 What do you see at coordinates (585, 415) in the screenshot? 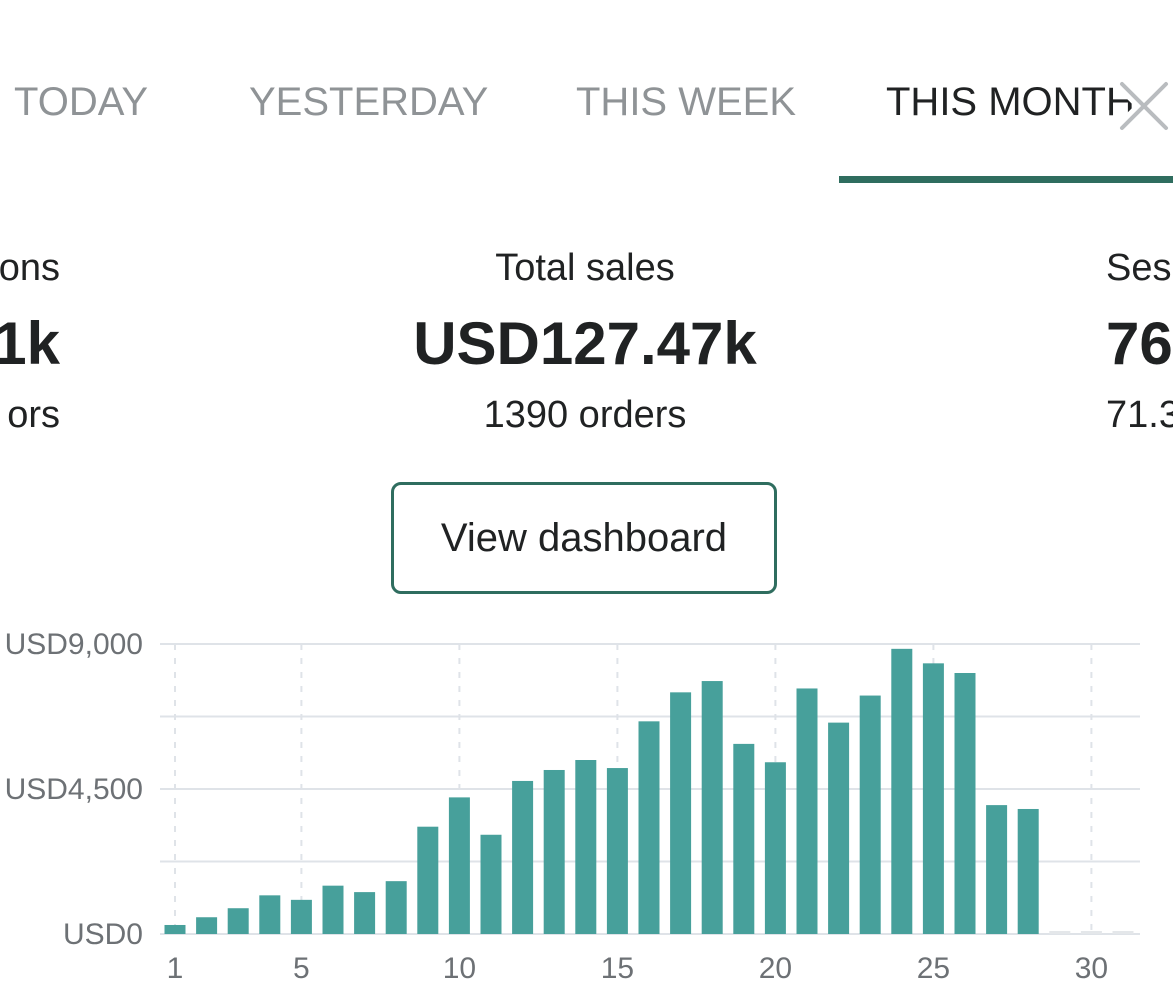
I see `metric-subtext: 1390 orders` at bounding box center [585, 415].